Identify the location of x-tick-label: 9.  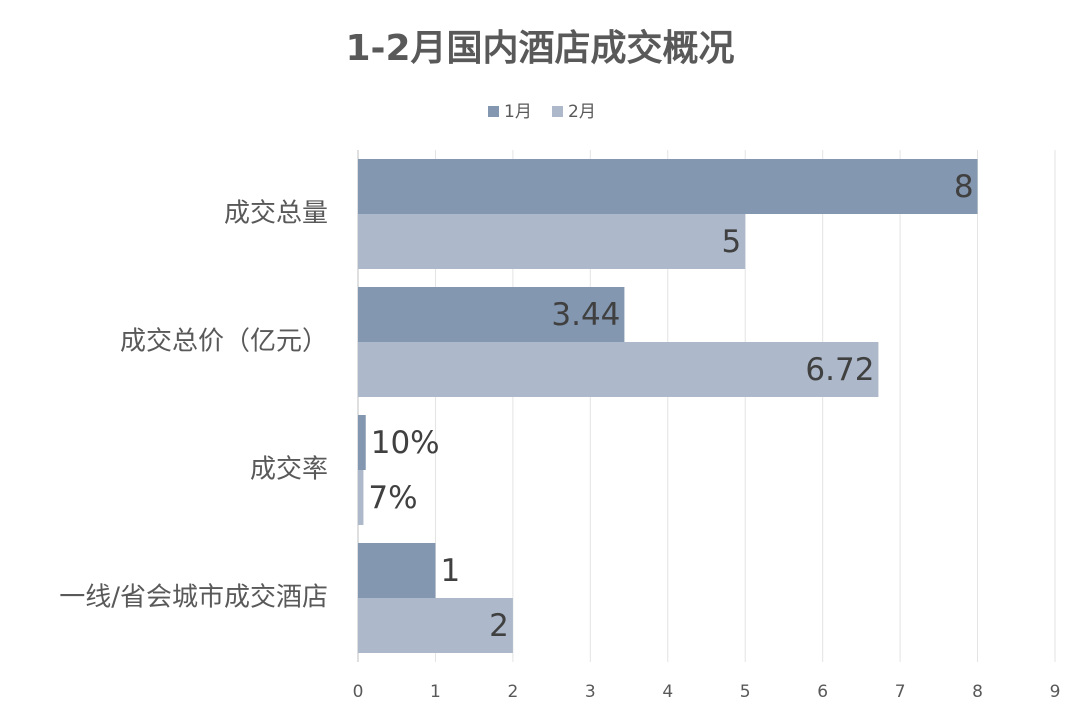
(1055, 692).